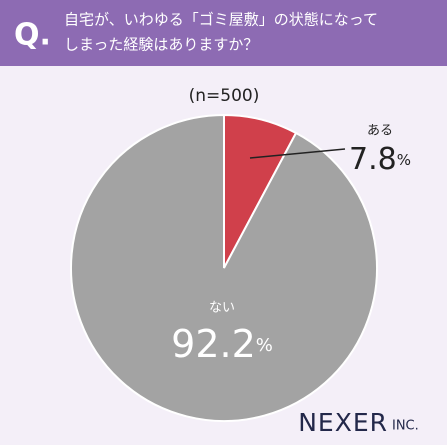 The image size is (447, 445). I want to click on subtitle: (n=500), so click(224, 96).